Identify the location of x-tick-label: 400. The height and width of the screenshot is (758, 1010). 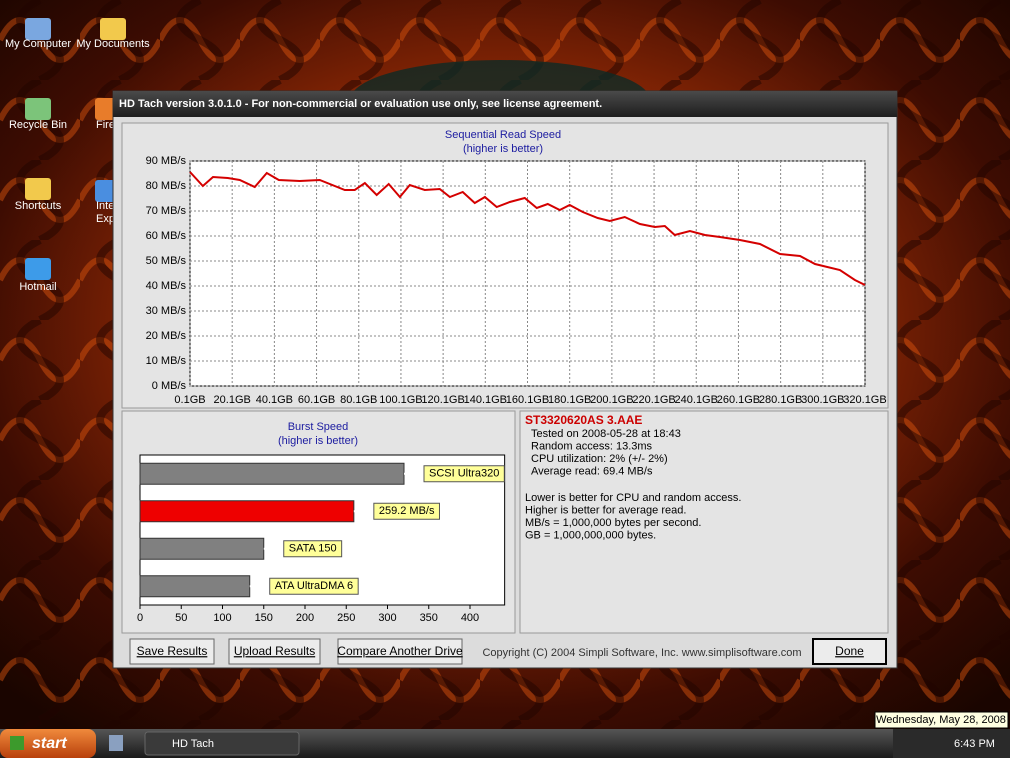
(470, 618).